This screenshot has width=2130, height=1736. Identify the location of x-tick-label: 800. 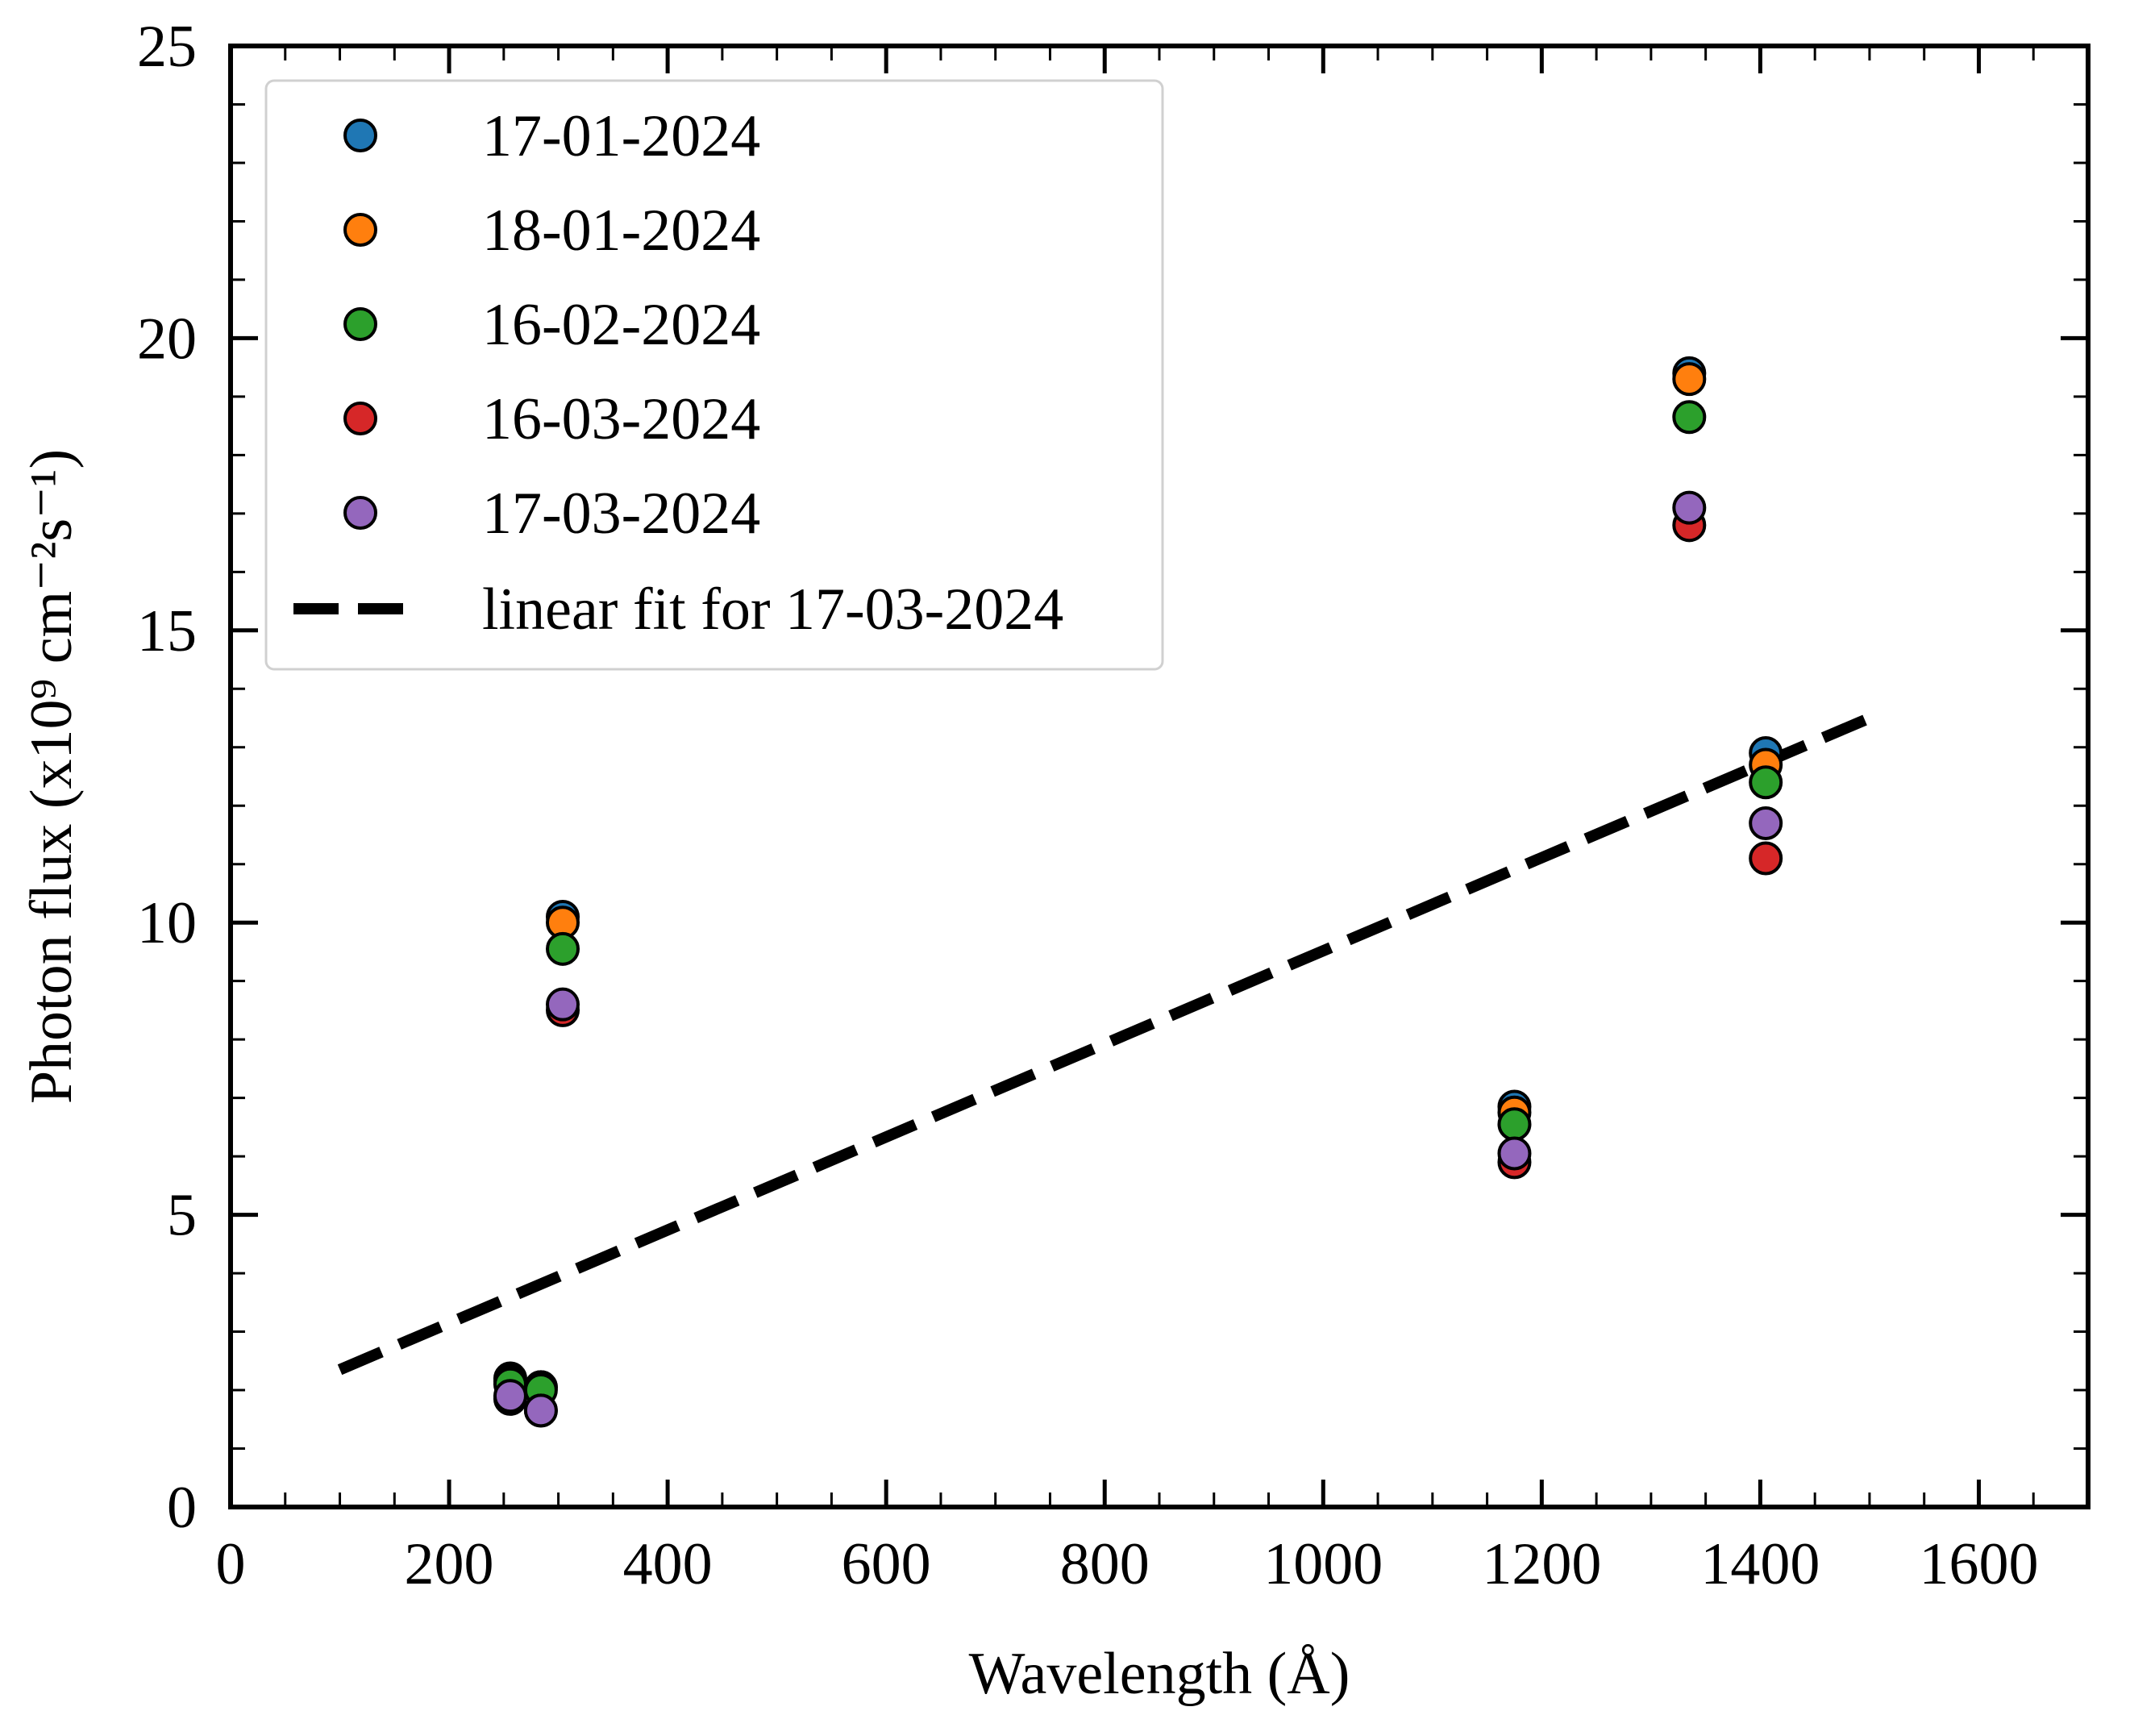
(1105, 1564).